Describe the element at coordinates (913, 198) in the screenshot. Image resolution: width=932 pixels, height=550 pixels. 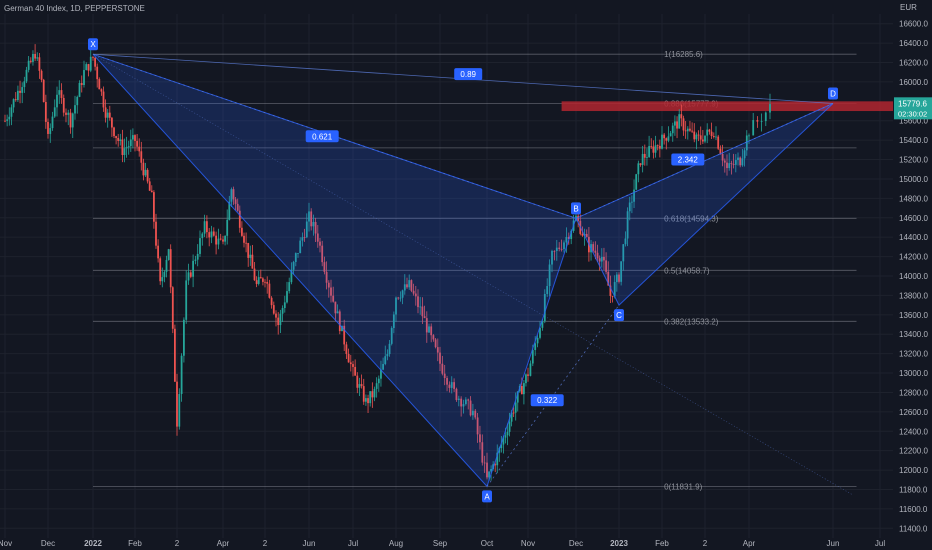
I see `y-tick-label: 14800.0` at that location.